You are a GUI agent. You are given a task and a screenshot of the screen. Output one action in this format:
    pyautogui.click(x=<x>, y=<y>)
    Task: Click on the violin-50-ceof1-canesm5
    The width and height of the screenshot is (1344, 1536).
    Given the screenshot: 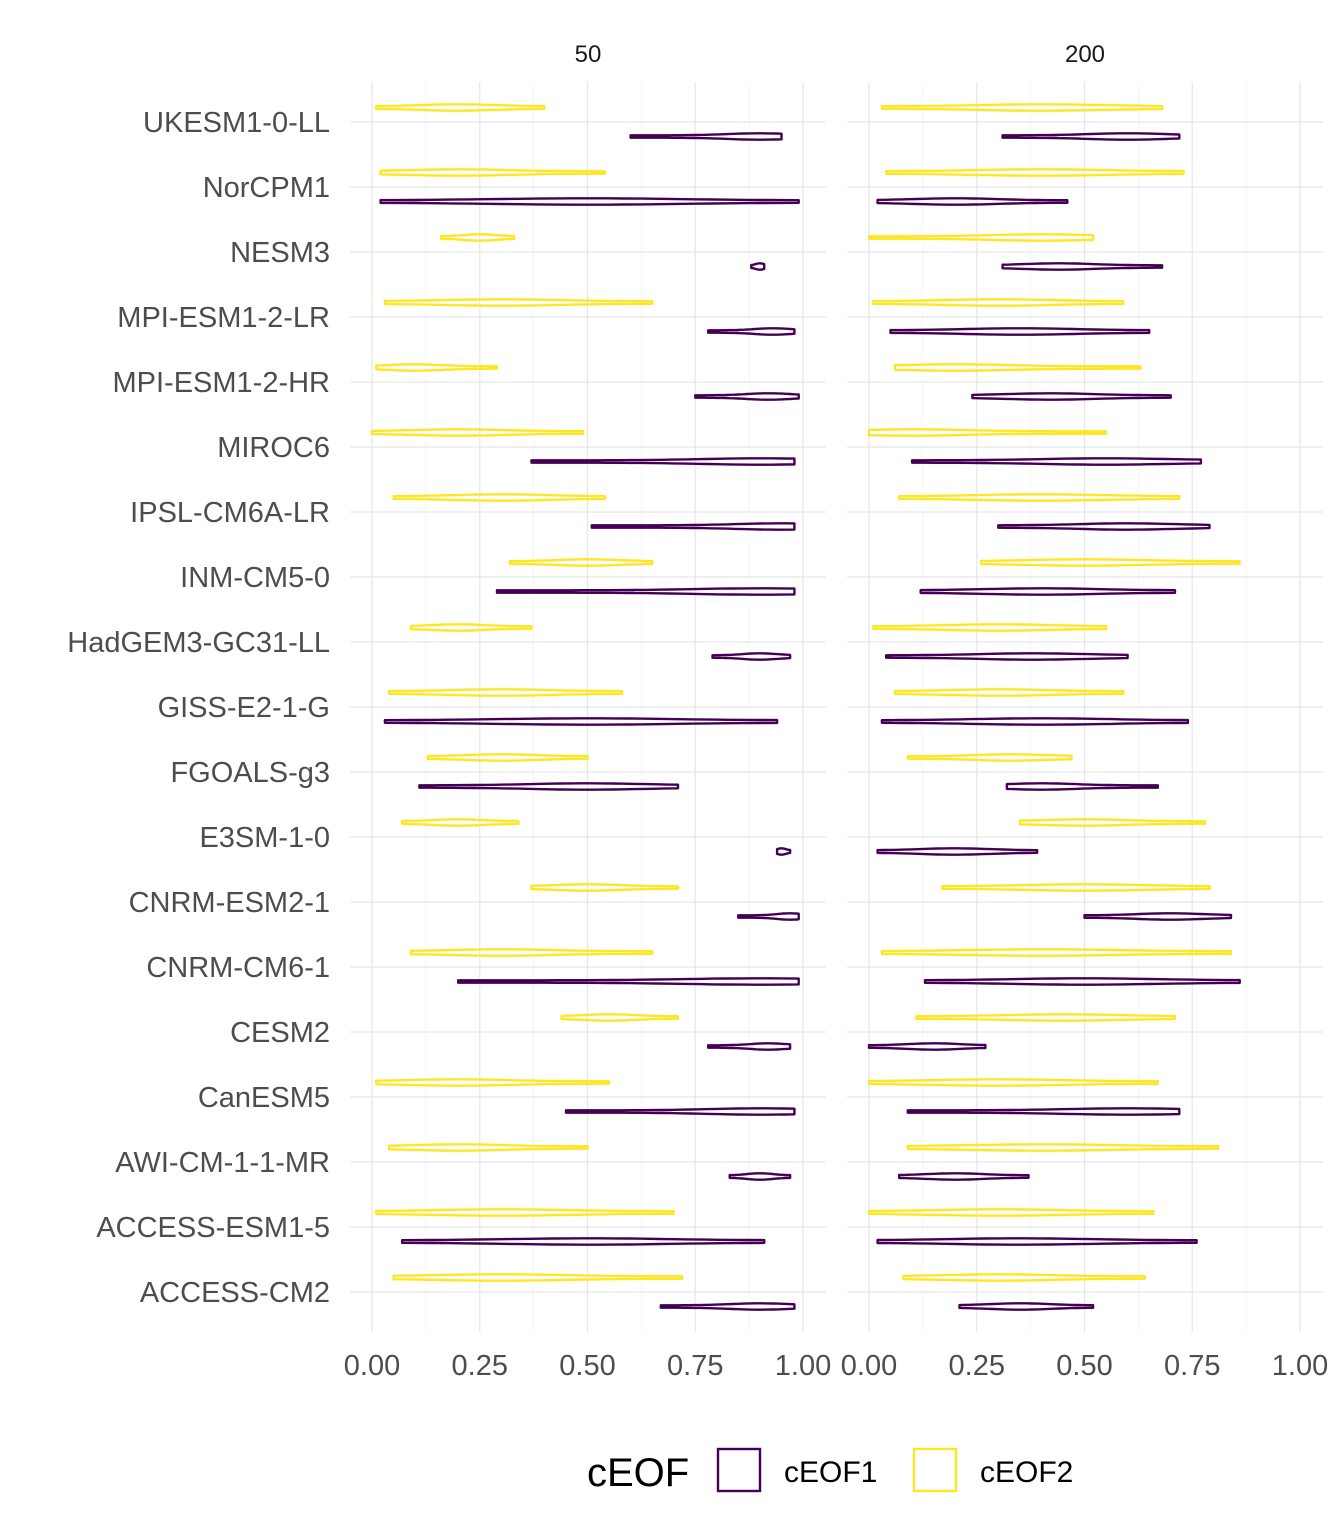 What is the action you would take?
    pyautogui.click(x=680, y=1111)
    